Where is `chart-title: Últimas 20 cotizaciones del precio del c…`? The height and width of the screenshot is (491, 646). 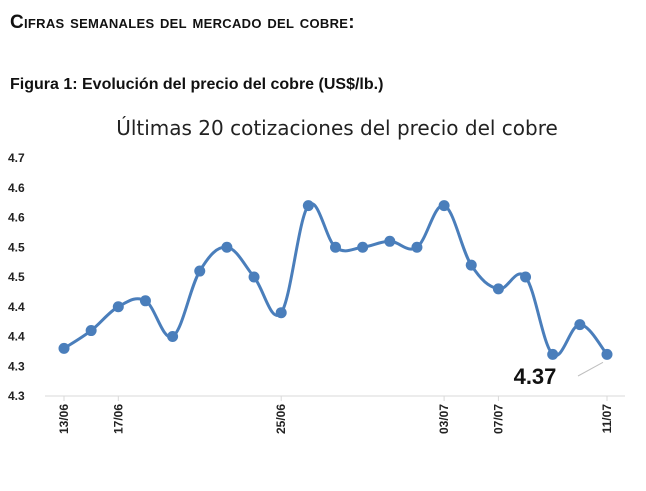 chart-title: Últimas 20 cotizaciones del precio del c… is located at coordinates (337, 128).